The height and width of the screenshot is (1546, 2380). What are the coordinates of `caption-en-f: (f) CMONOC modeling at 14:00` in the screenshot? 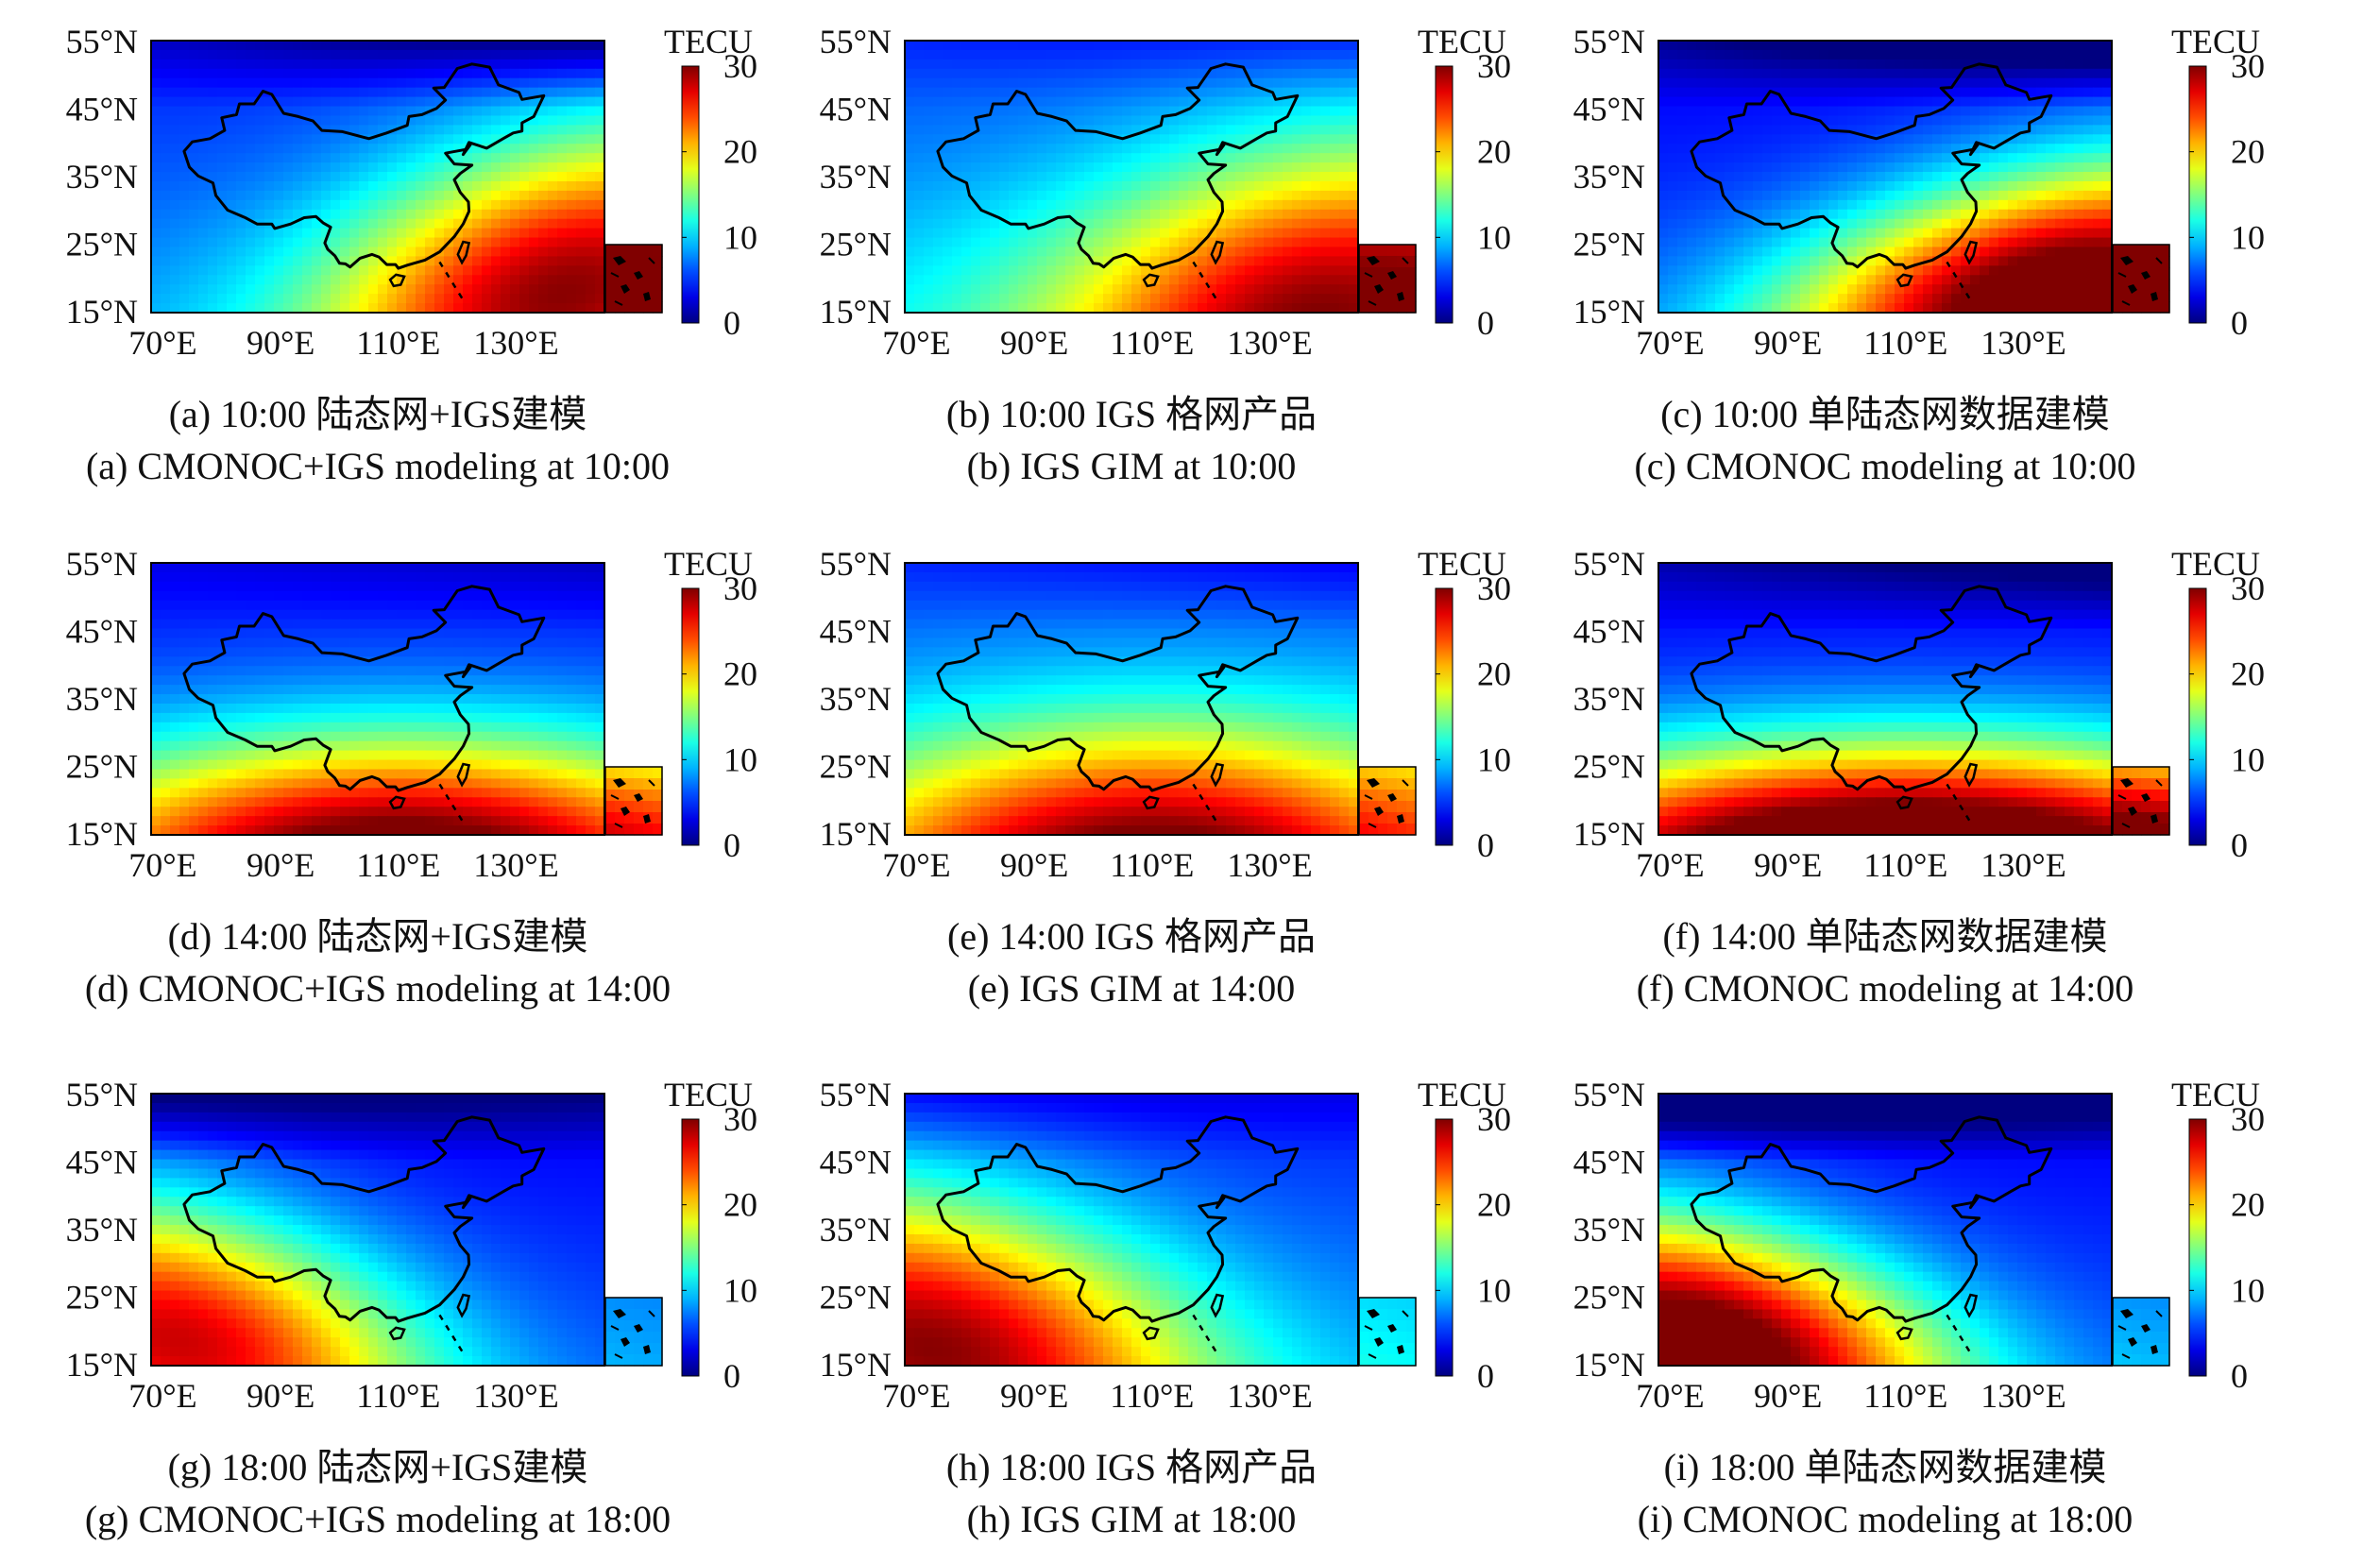 It's located at (1885, 988).